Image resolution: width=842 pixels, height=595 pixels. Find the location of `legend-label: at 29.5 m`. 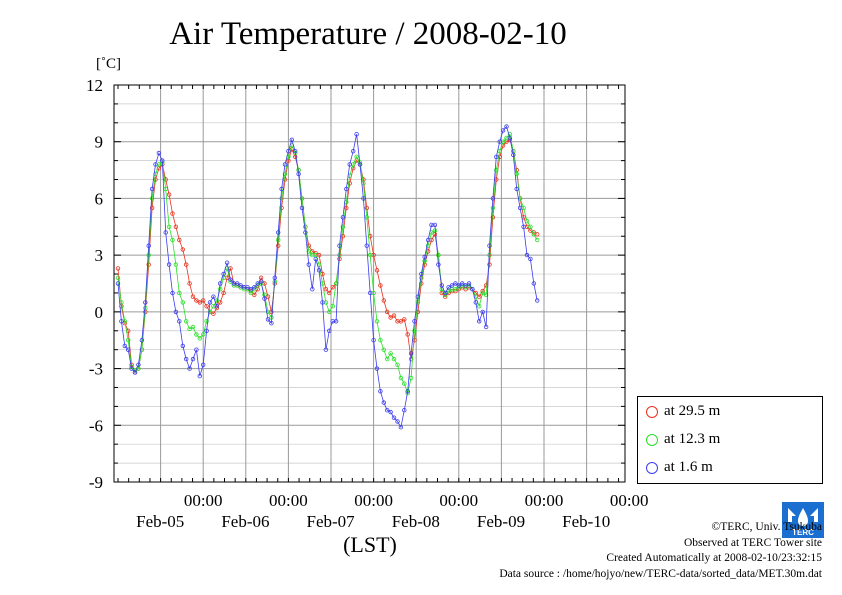

legend-label: at 29.5 m is located at coordinates (692, 411).